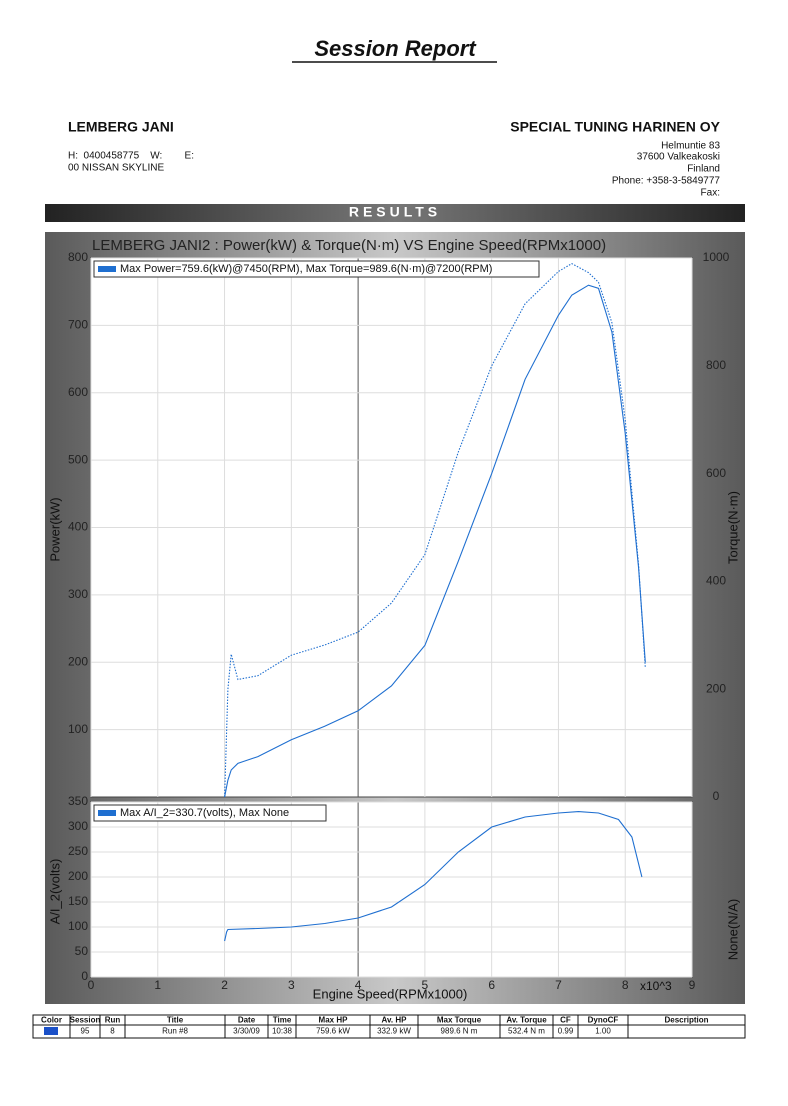 The image size is (788, 1106). I want to click on section-title: RESULTS, so click(395, 212).